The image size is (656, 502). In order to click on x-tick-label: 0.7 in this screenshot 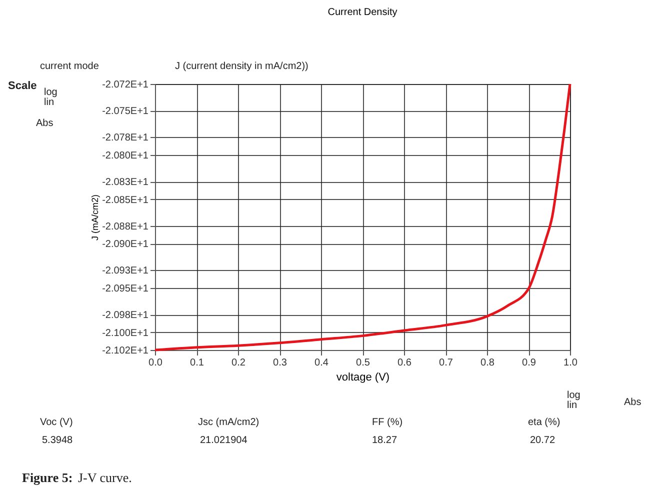, I will do `click(446, 363)`.